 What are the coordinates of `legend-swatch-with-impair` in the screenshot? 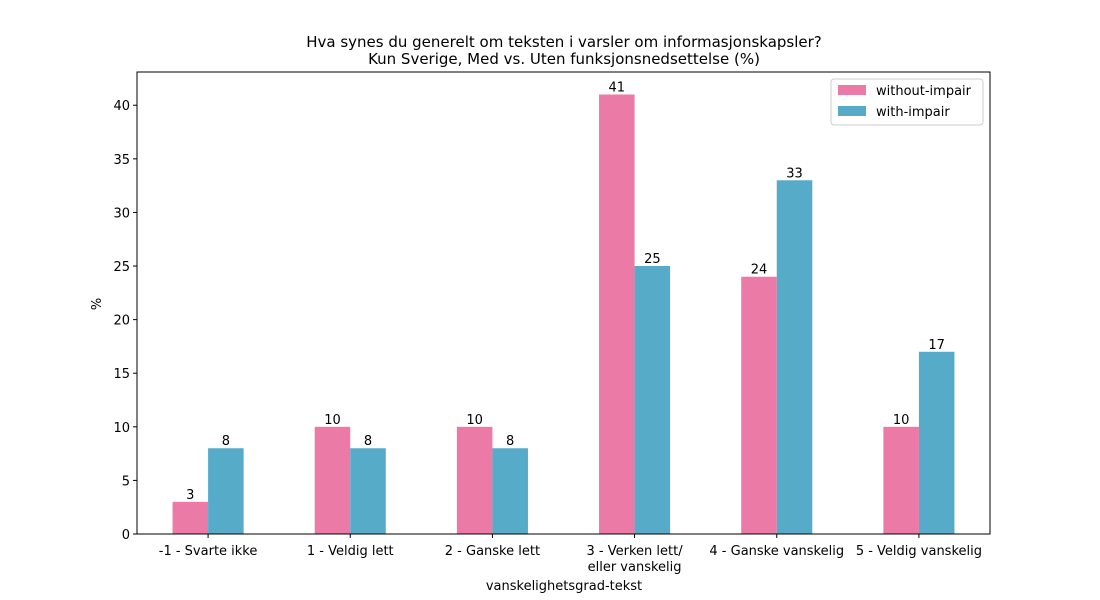 It's located at (852, 111).